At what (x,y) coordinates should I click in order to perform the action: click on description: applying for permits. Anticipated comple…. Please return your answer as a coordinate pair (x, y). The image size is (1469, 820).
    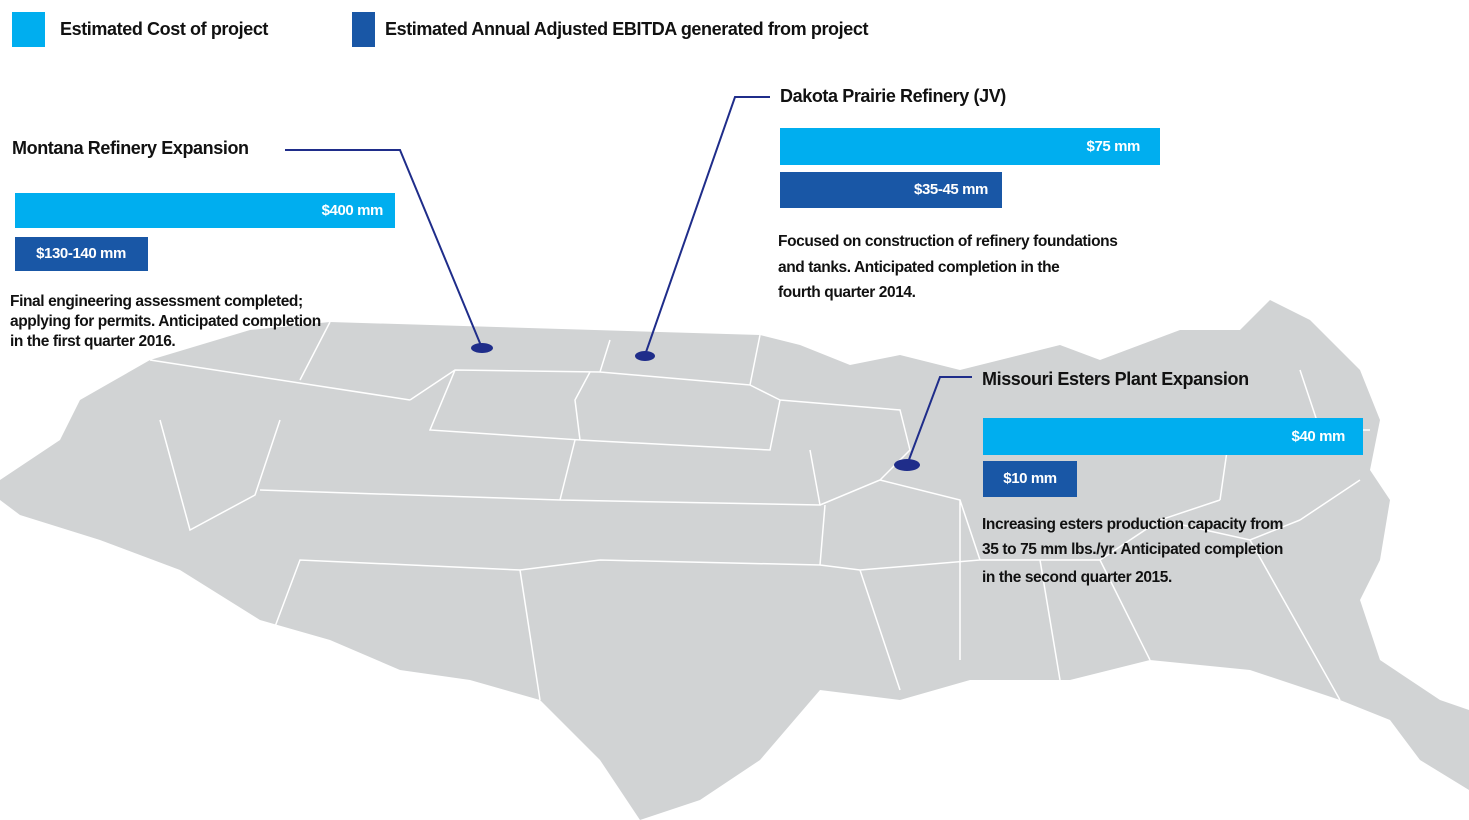
    Looking at the image, I should click on (165, 321).